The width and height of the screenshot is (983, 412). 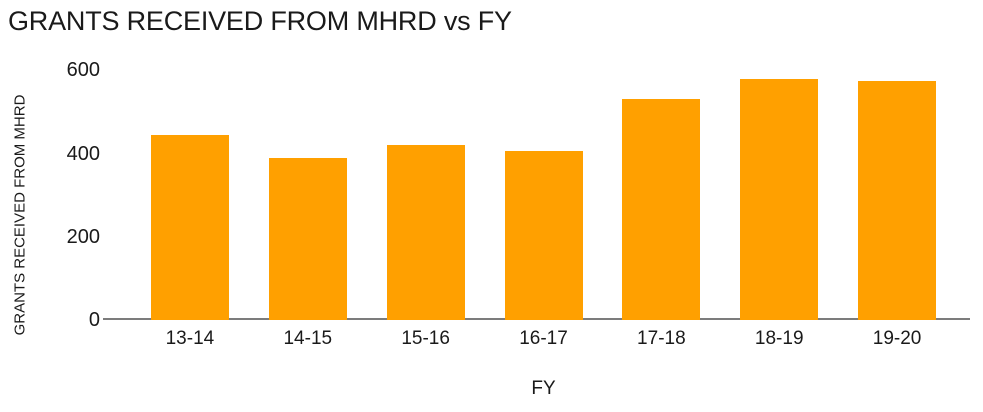 I want to click on bar-slot: 14-15, so click(x=308, y=205).